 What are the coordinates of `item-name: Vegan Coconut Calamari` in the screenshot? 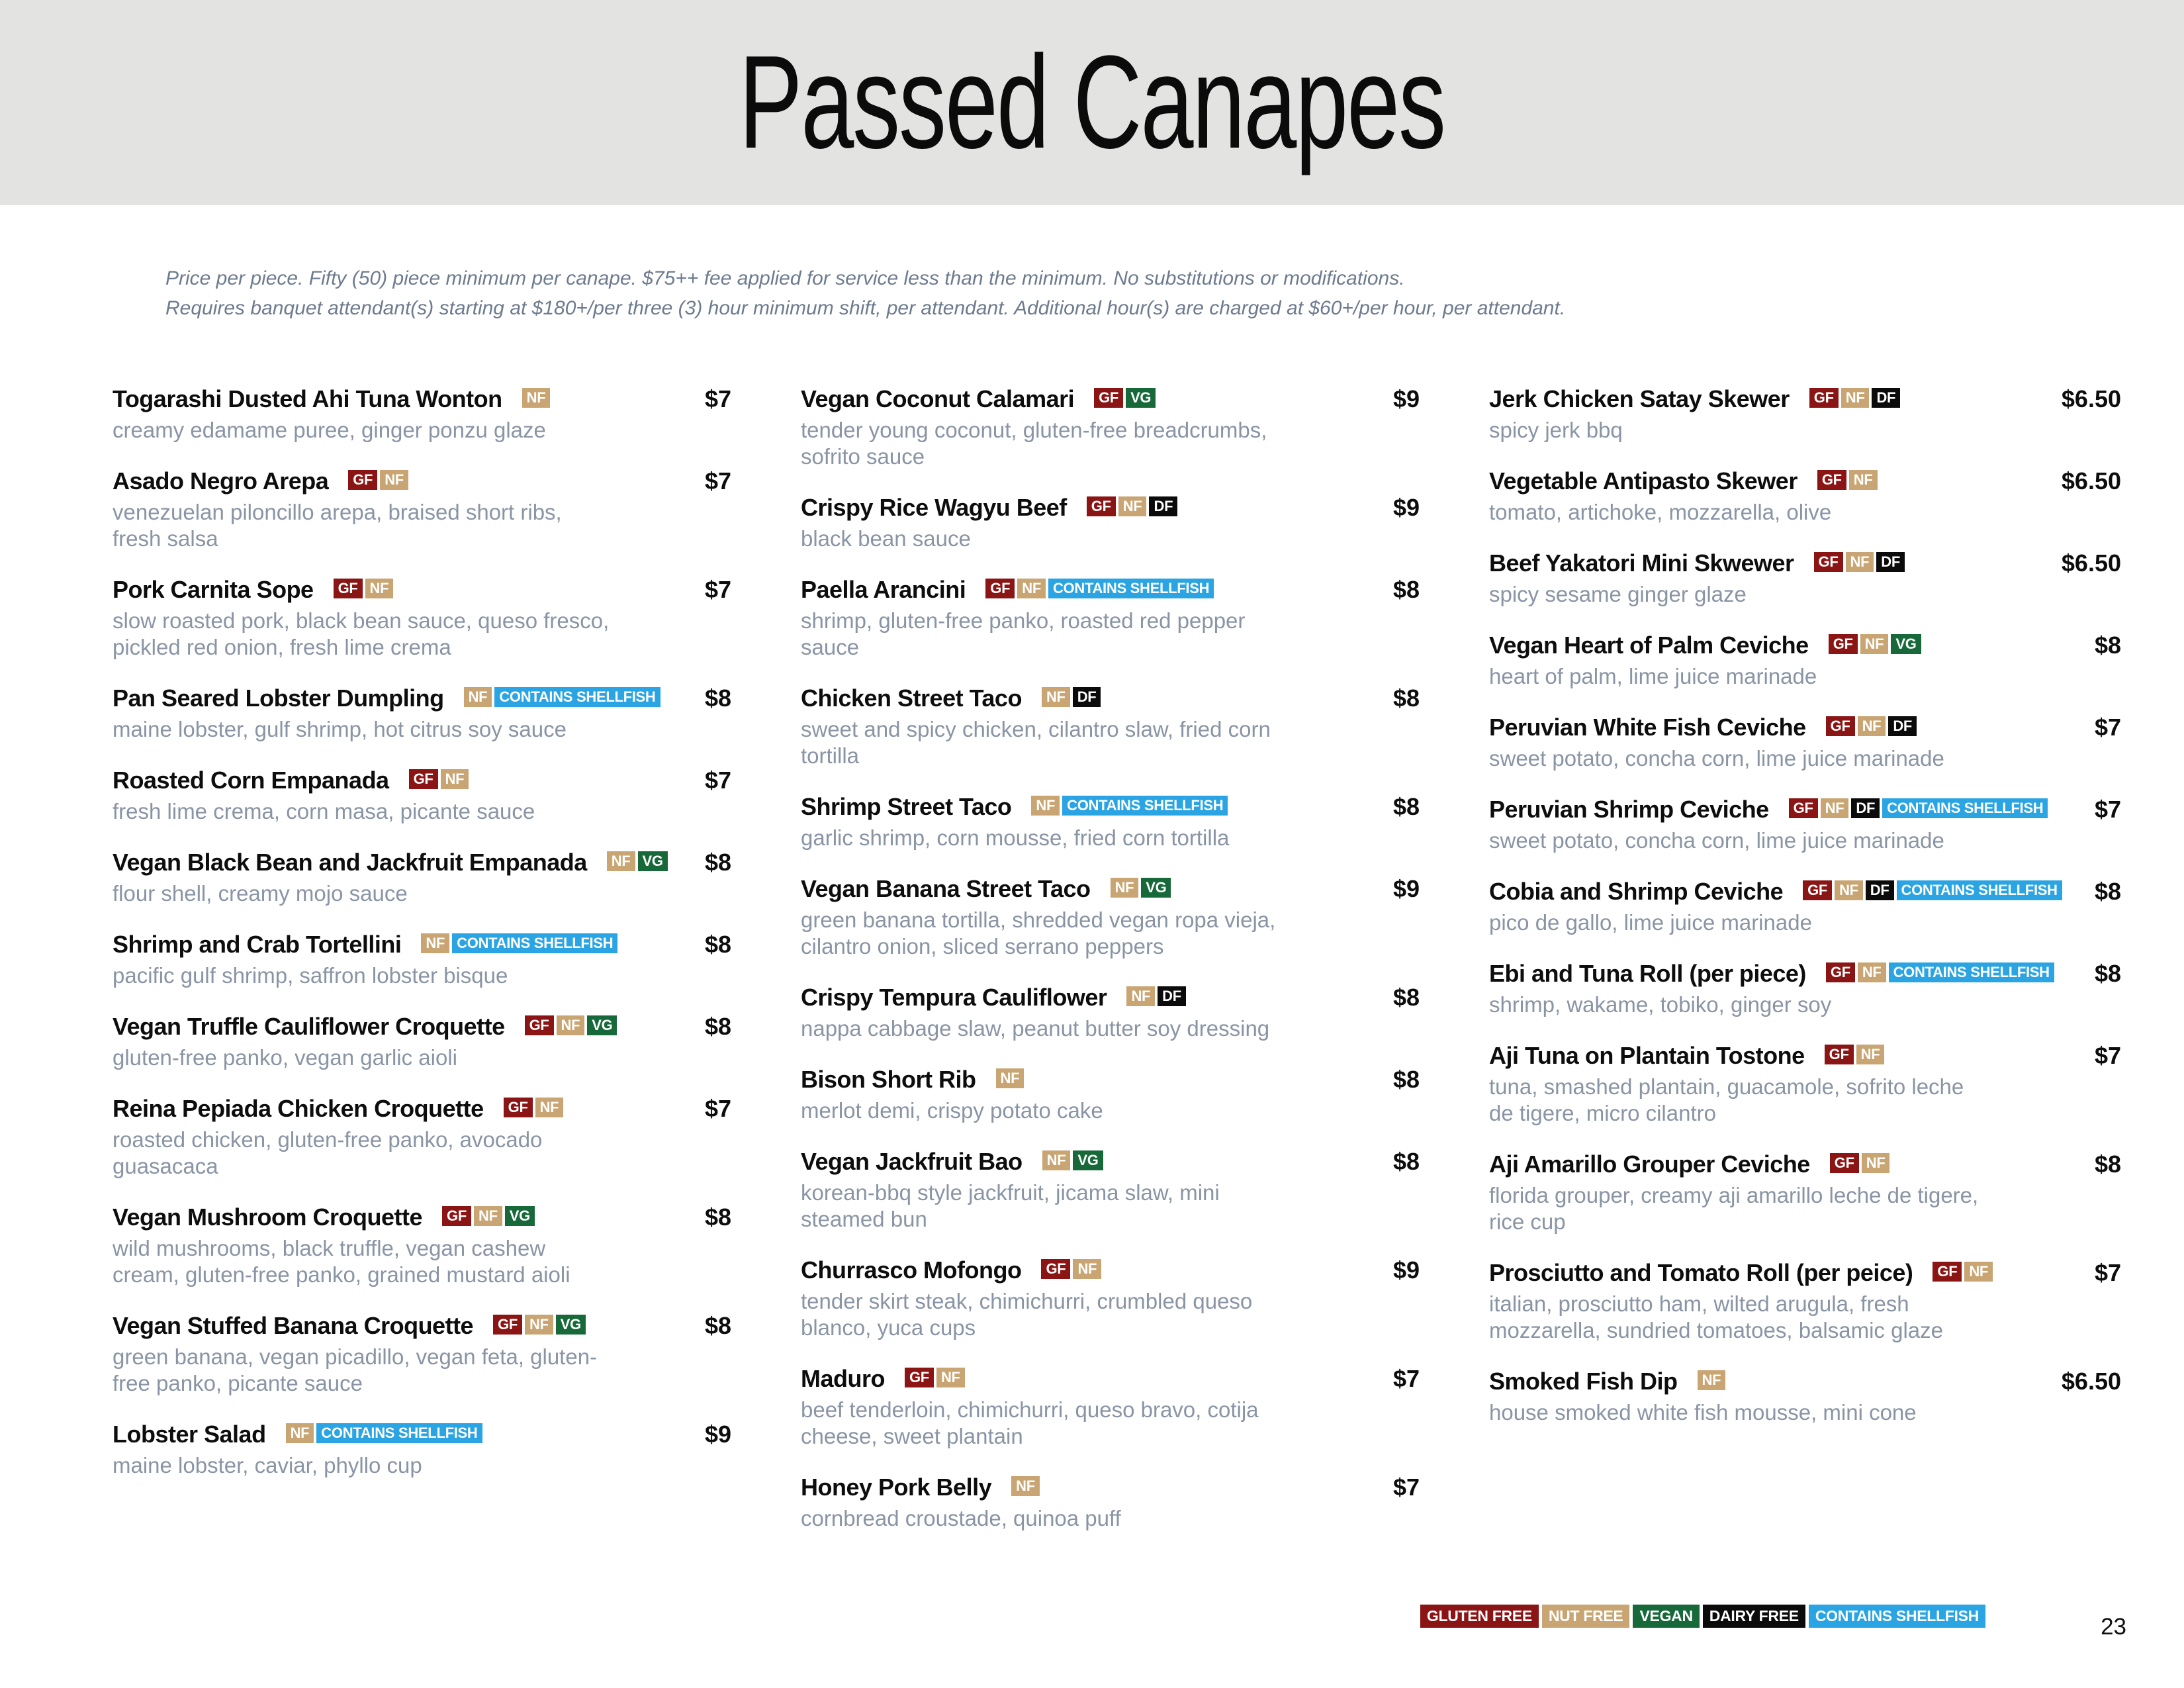 It's located at (938, 398).